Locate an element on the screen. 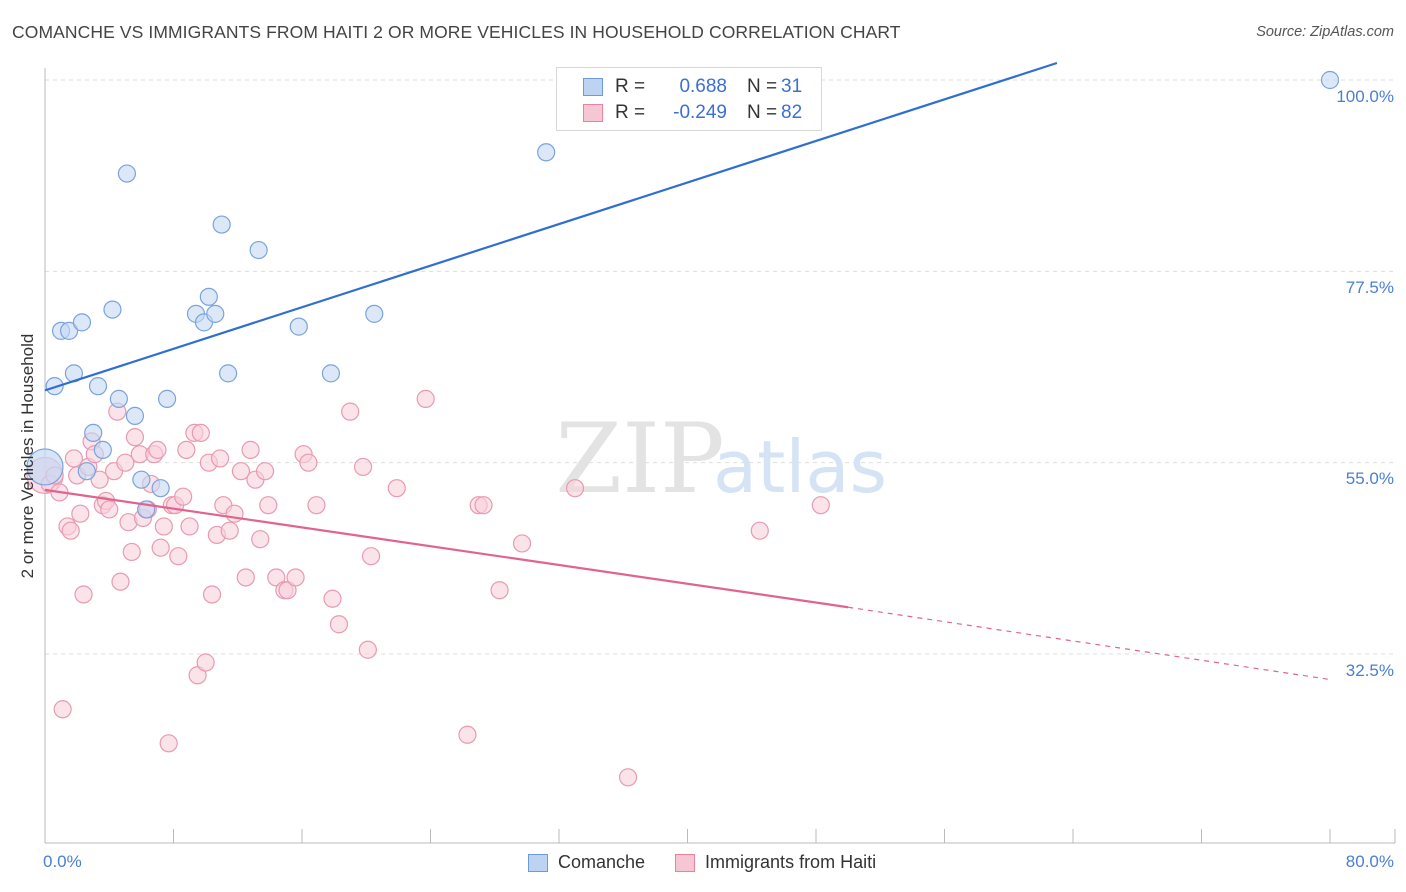 The image size is (1406, 892). series-legend: Comanche Immigrants from Haiti is located at coordinates (717, 862).